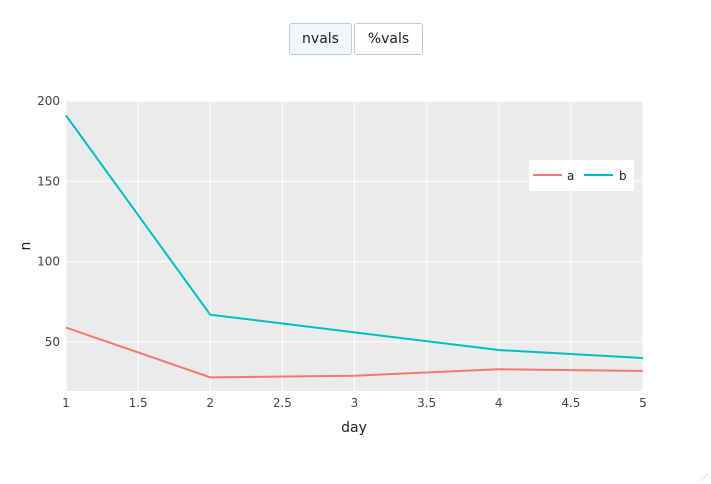 The height and width of the screenshot is (484, 711). Describe the element at coordinates (138, 403) in the screenshot. I see `x-tick-label: 1.5` at that location.